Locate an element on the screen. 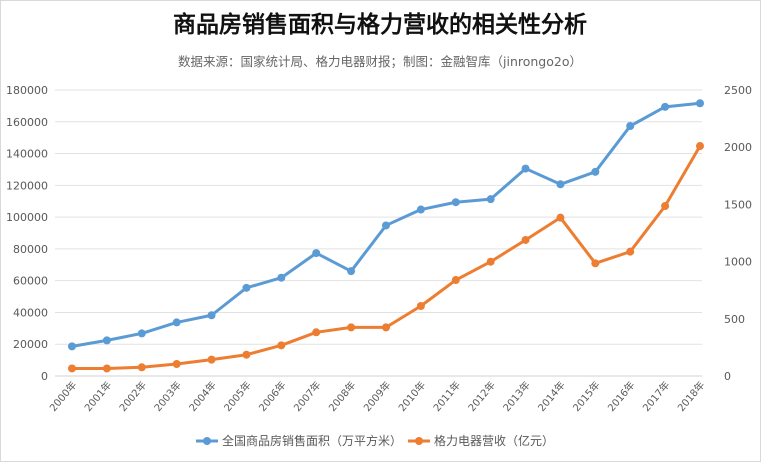  x-tick-label: 2005年 is located at coordinates (237, 397).